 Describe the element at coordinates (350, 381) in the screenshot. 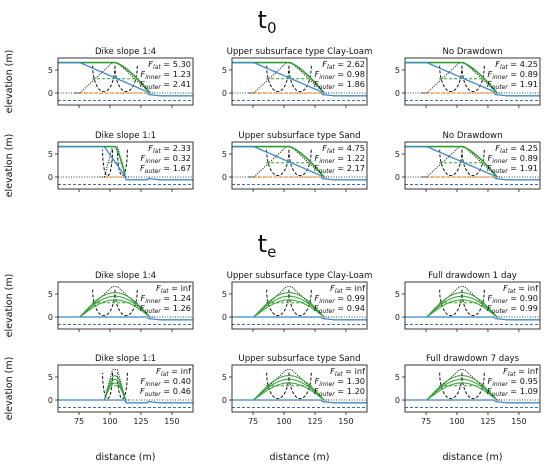

I see `factor-value: = 1.30` at that location.